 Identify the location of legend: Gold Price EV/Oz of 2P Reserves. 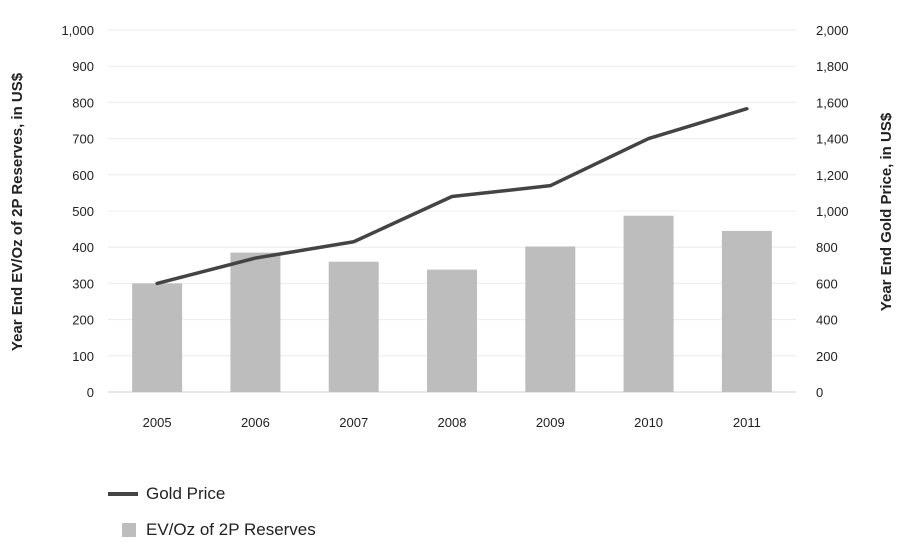
(212, 516).